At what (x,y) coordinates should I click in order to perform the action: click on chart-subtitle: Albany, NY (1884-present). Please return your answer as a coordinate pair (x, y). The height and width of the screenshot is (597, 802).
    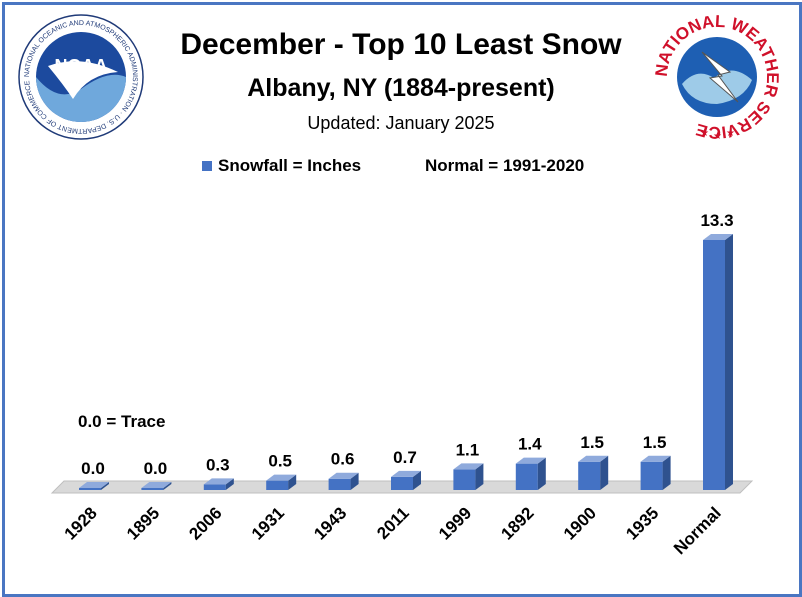
    Looking at the image, I should click on (401, 88).